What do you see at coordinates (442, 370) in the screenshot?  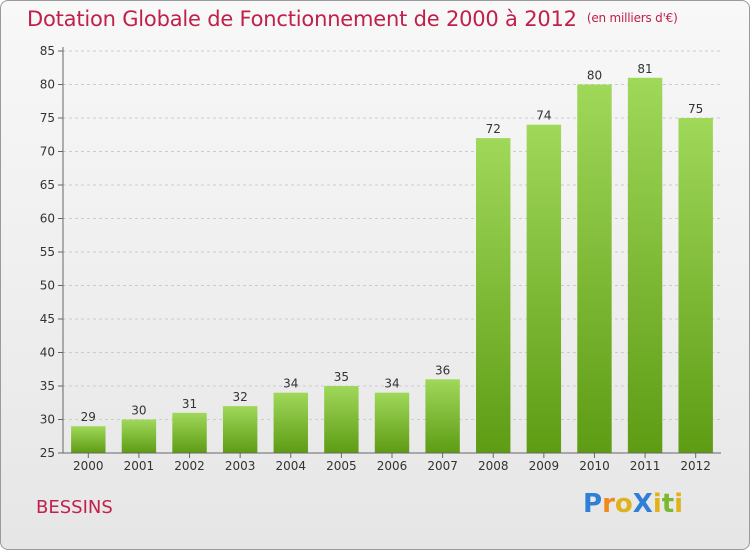 I see `data-label-2007: 36` at bounding box center [442, 370].